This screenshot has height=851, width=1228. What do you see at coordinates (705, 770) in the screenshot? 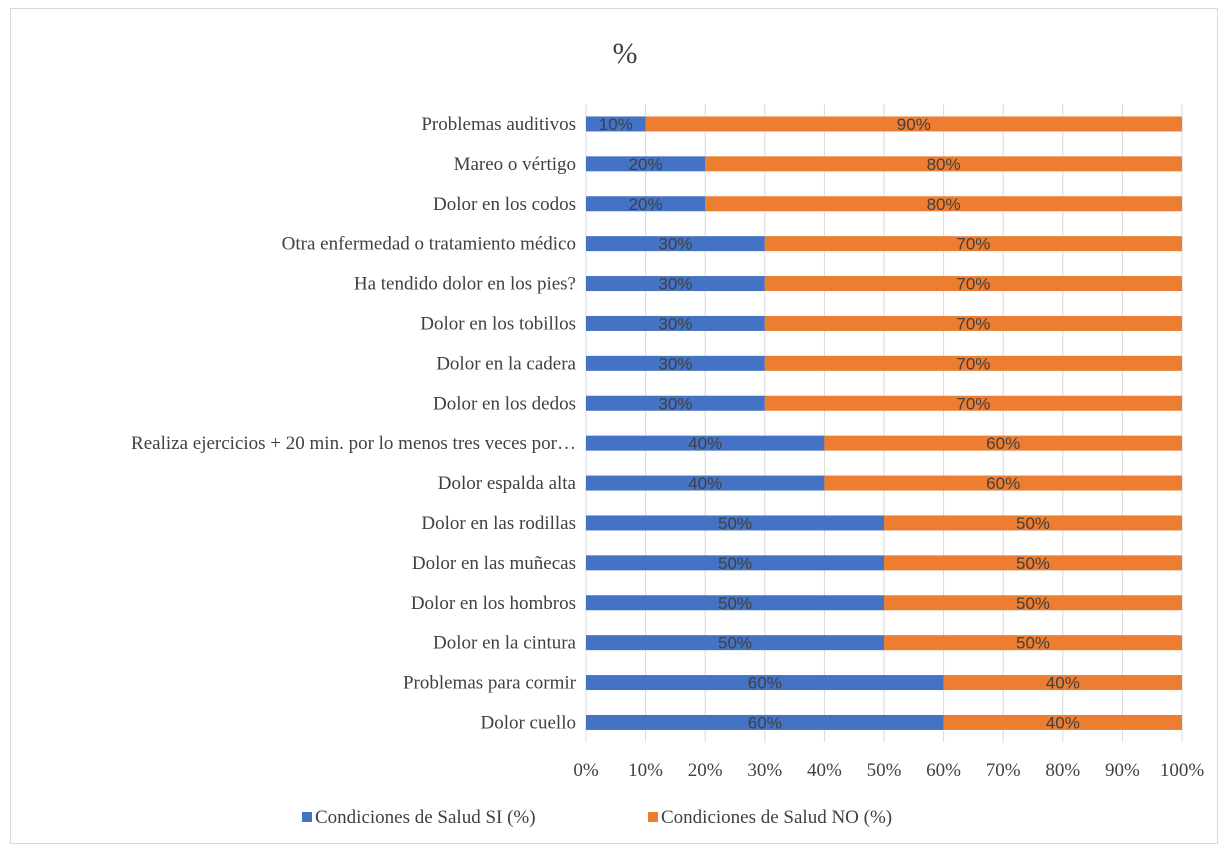
I see `x-tick-label: 20%` at bounding box center [705, 770].